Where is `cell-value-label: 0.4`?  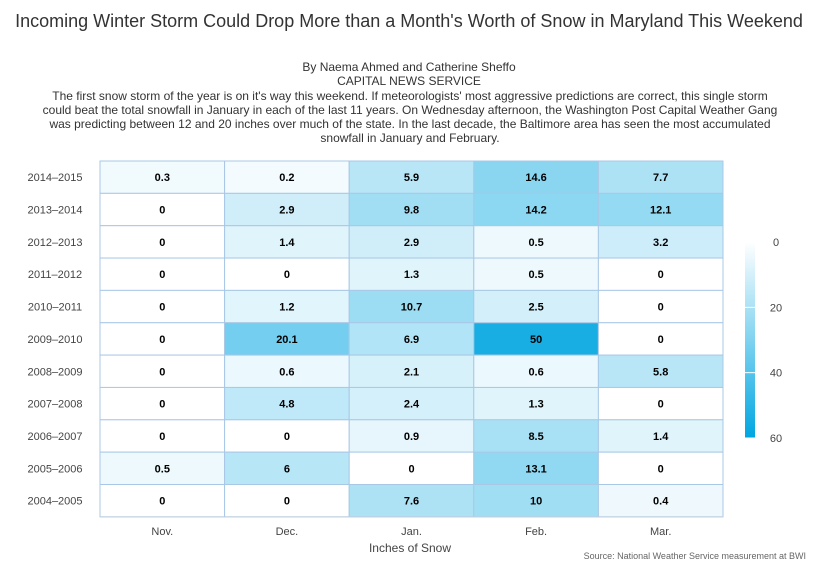
cell-value-label: 0.4 is located at coordinates (661, 502).